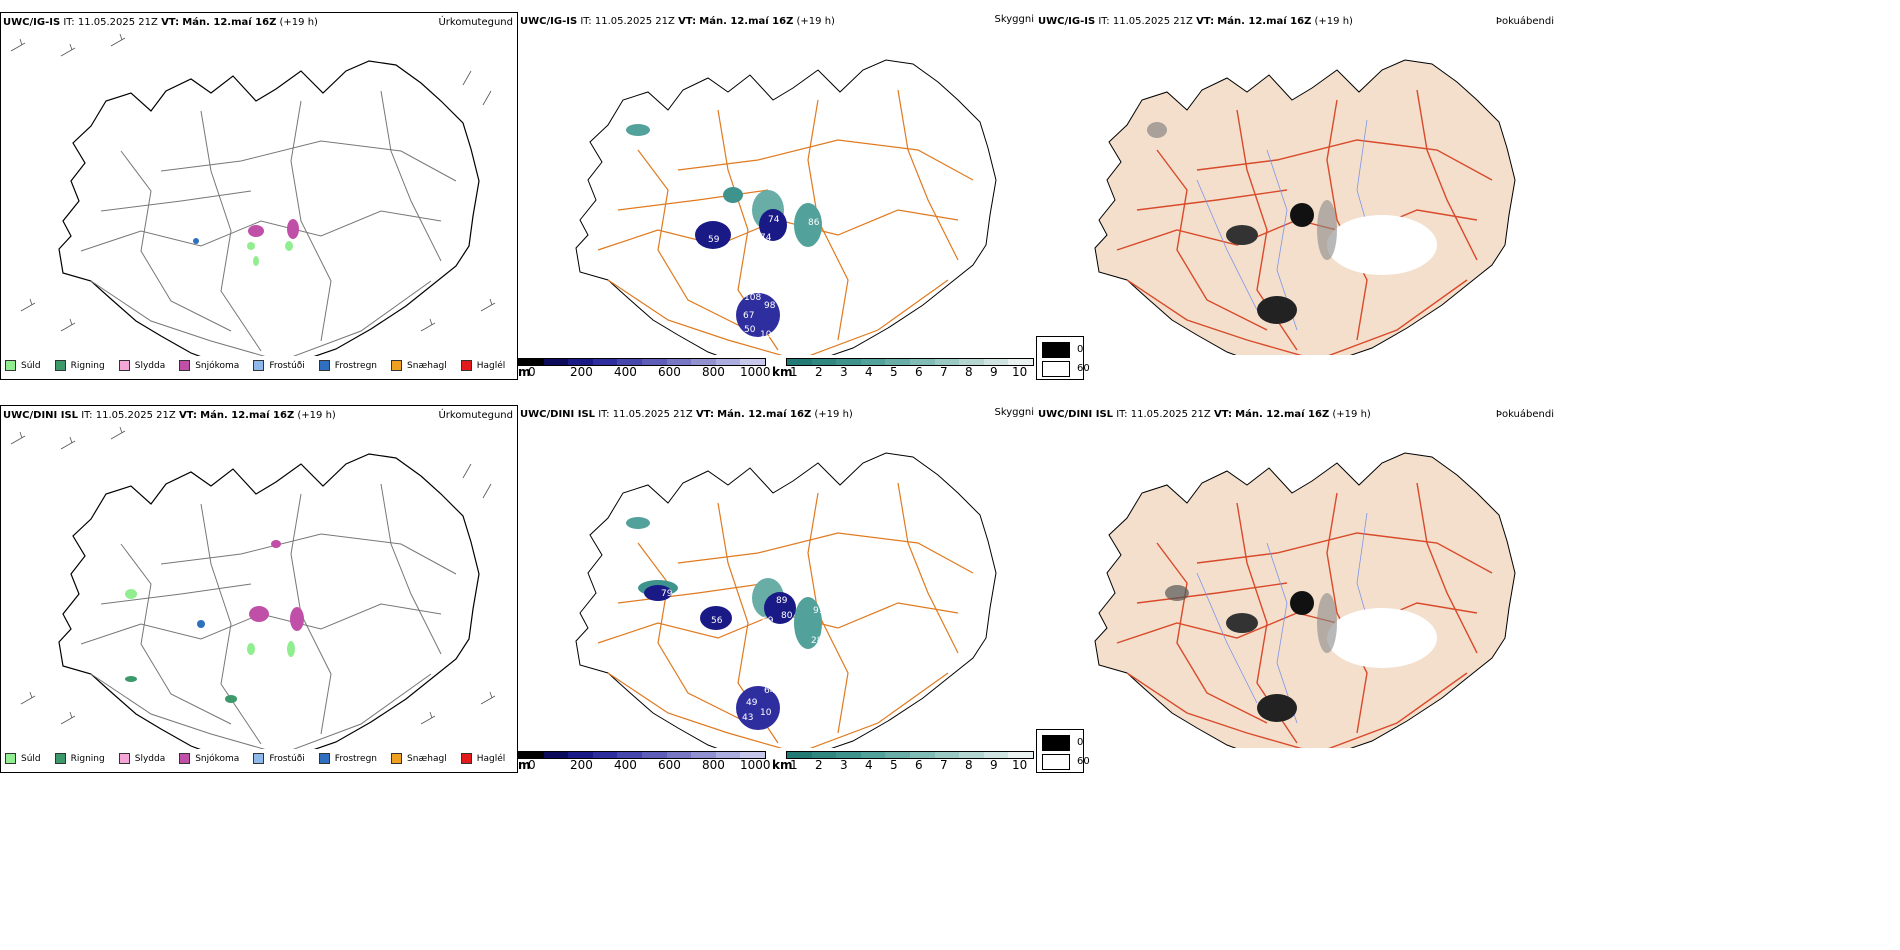  Describe the element at coordinates (713, 372) in the screenshot. I see `tick-label: 800` at that location.